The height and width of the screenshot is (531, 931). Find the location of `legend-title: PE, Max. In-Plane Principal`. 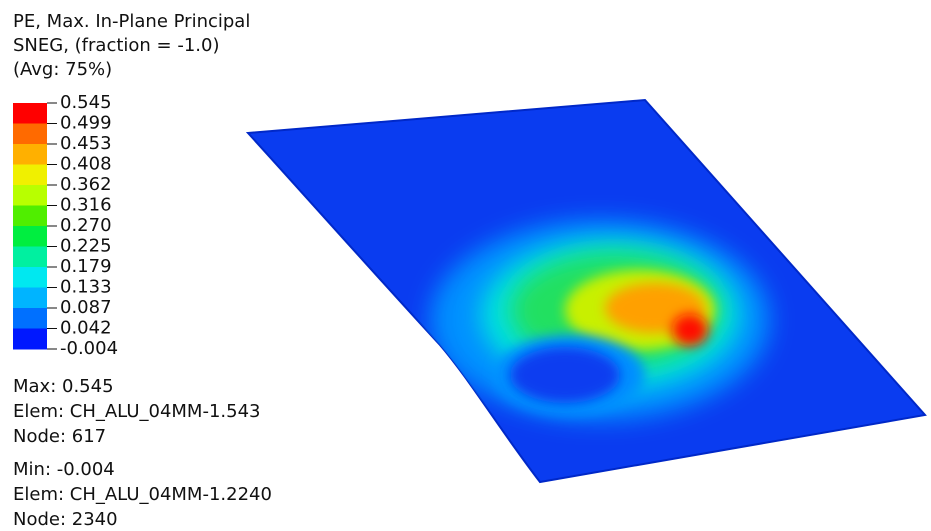

legend-title: PE, Max. In-Plane Principal is located at coordinates (131, 21).